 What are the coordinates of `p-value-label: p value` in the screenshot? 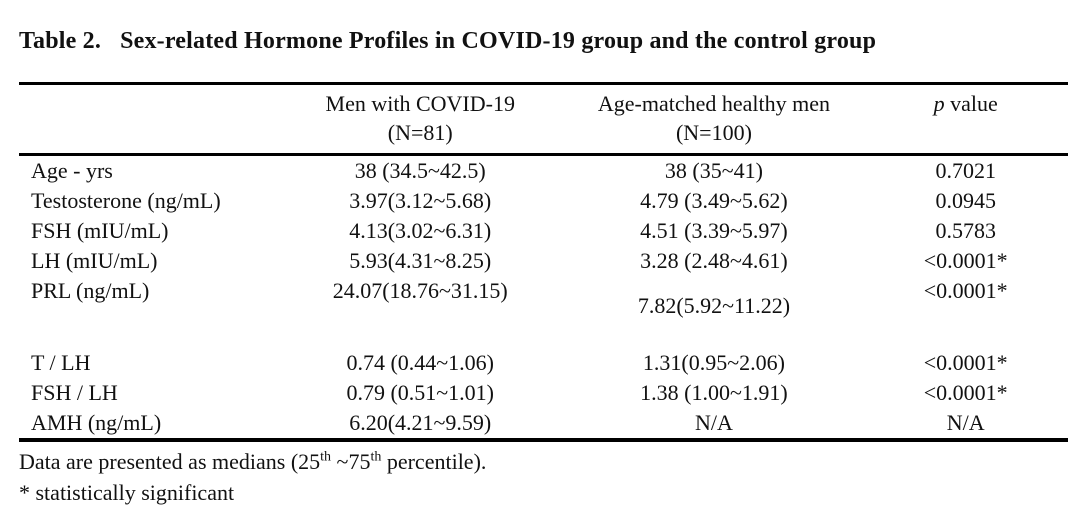 It's located at (965, 103).